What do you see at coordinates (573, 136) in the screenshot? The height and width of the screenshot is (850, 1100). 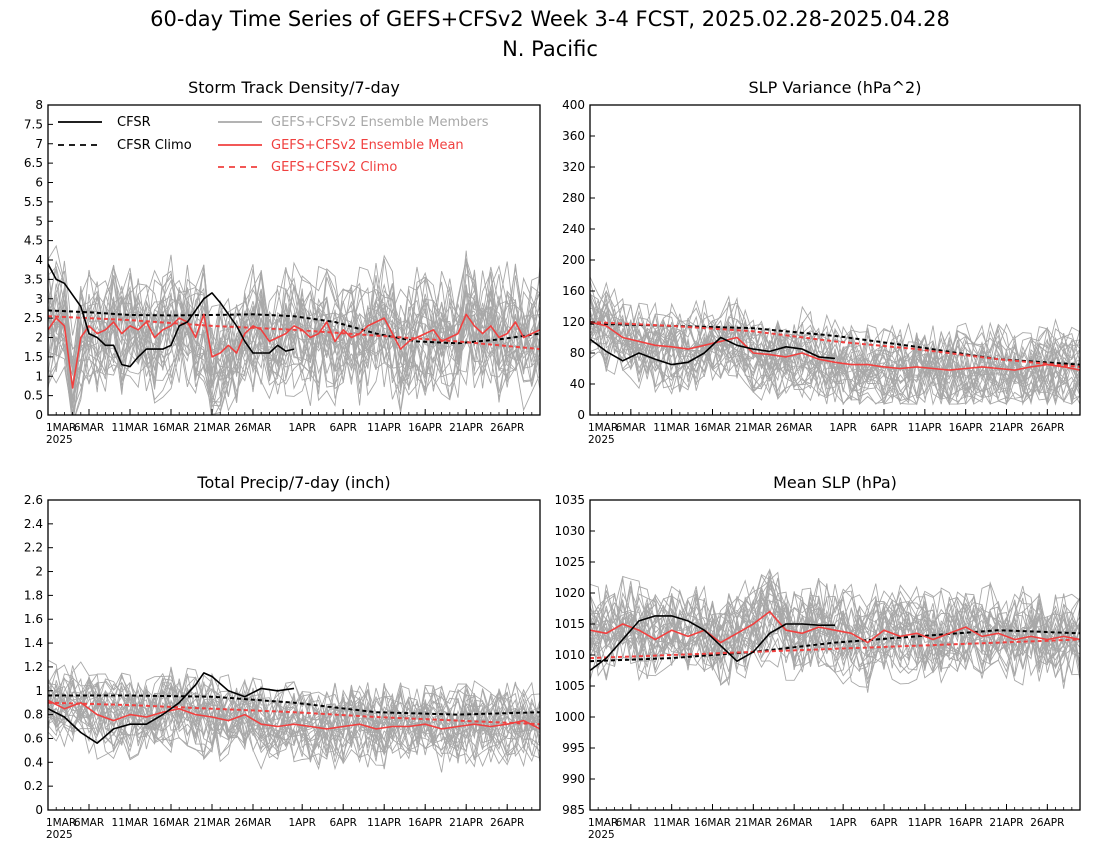 I see `y-tick-label: 360` at bounding box center [573, 136].